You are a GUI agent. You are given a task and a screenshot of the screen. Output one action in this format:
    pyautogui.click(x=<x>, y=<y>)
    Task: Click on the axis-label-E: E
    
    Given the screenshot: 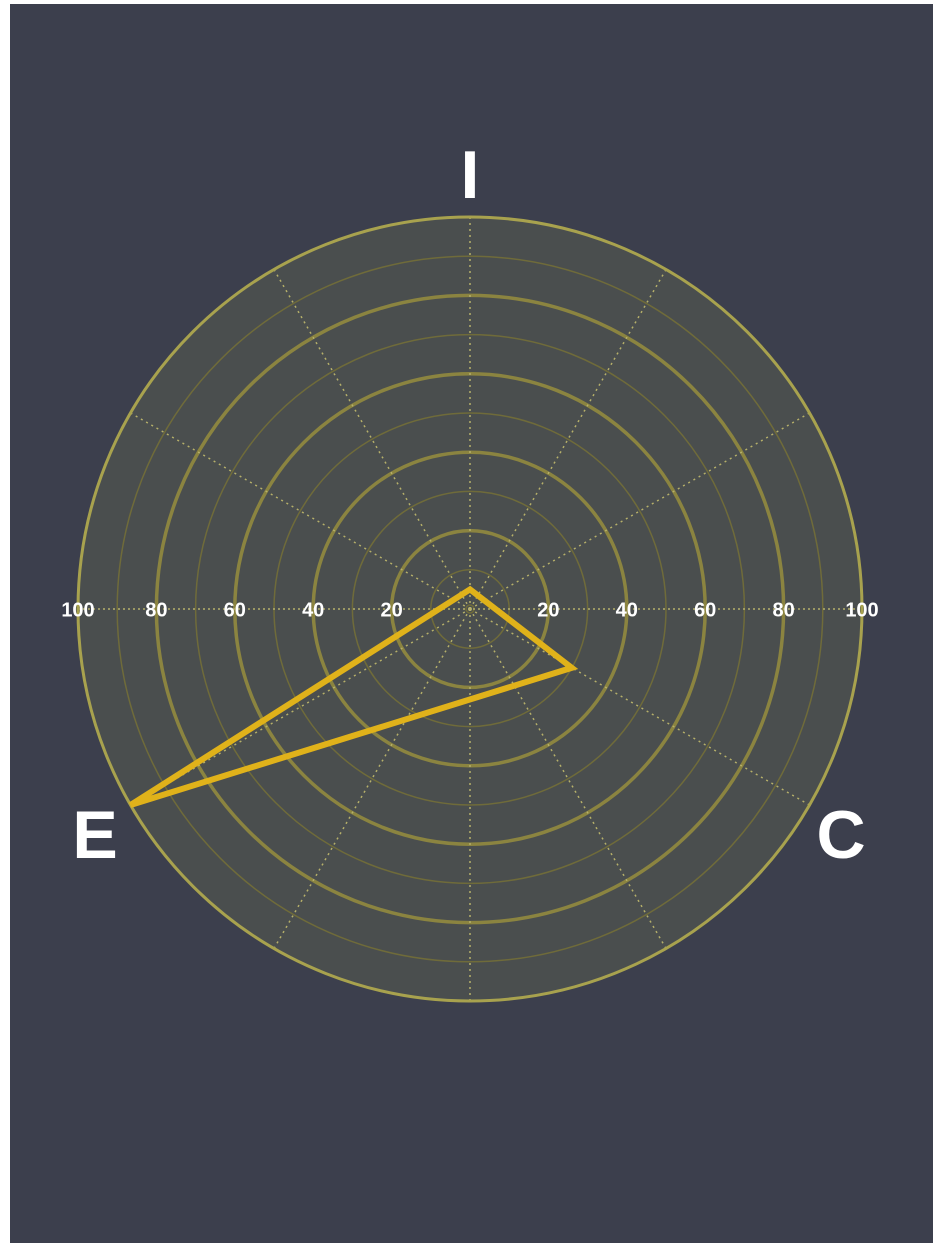 What is the action you would take?
    pyautogui.click(x=94, y=835)
    